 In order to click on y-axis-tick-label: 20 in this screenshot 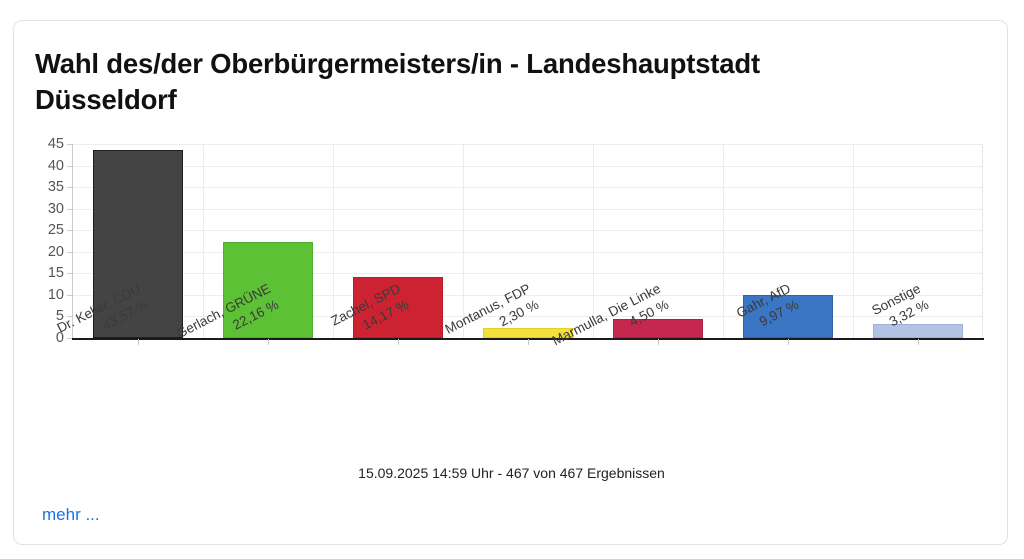, I will do `click(55, 251)`.